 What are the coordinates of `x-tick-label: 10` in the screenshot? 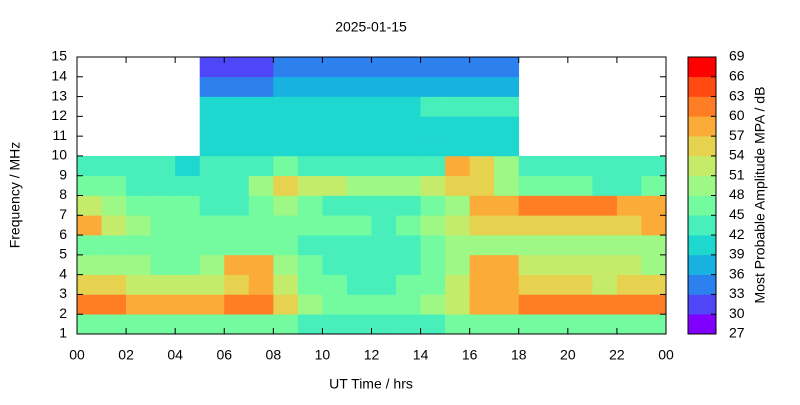 It's located at (323, 355).